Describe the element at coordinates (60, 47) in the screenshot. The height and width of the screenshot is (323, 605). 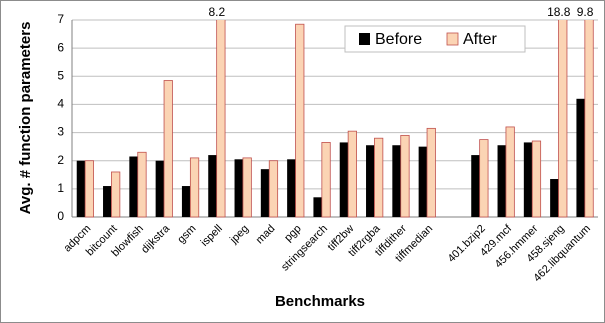
I see `y-tick-label: 6` at that location.